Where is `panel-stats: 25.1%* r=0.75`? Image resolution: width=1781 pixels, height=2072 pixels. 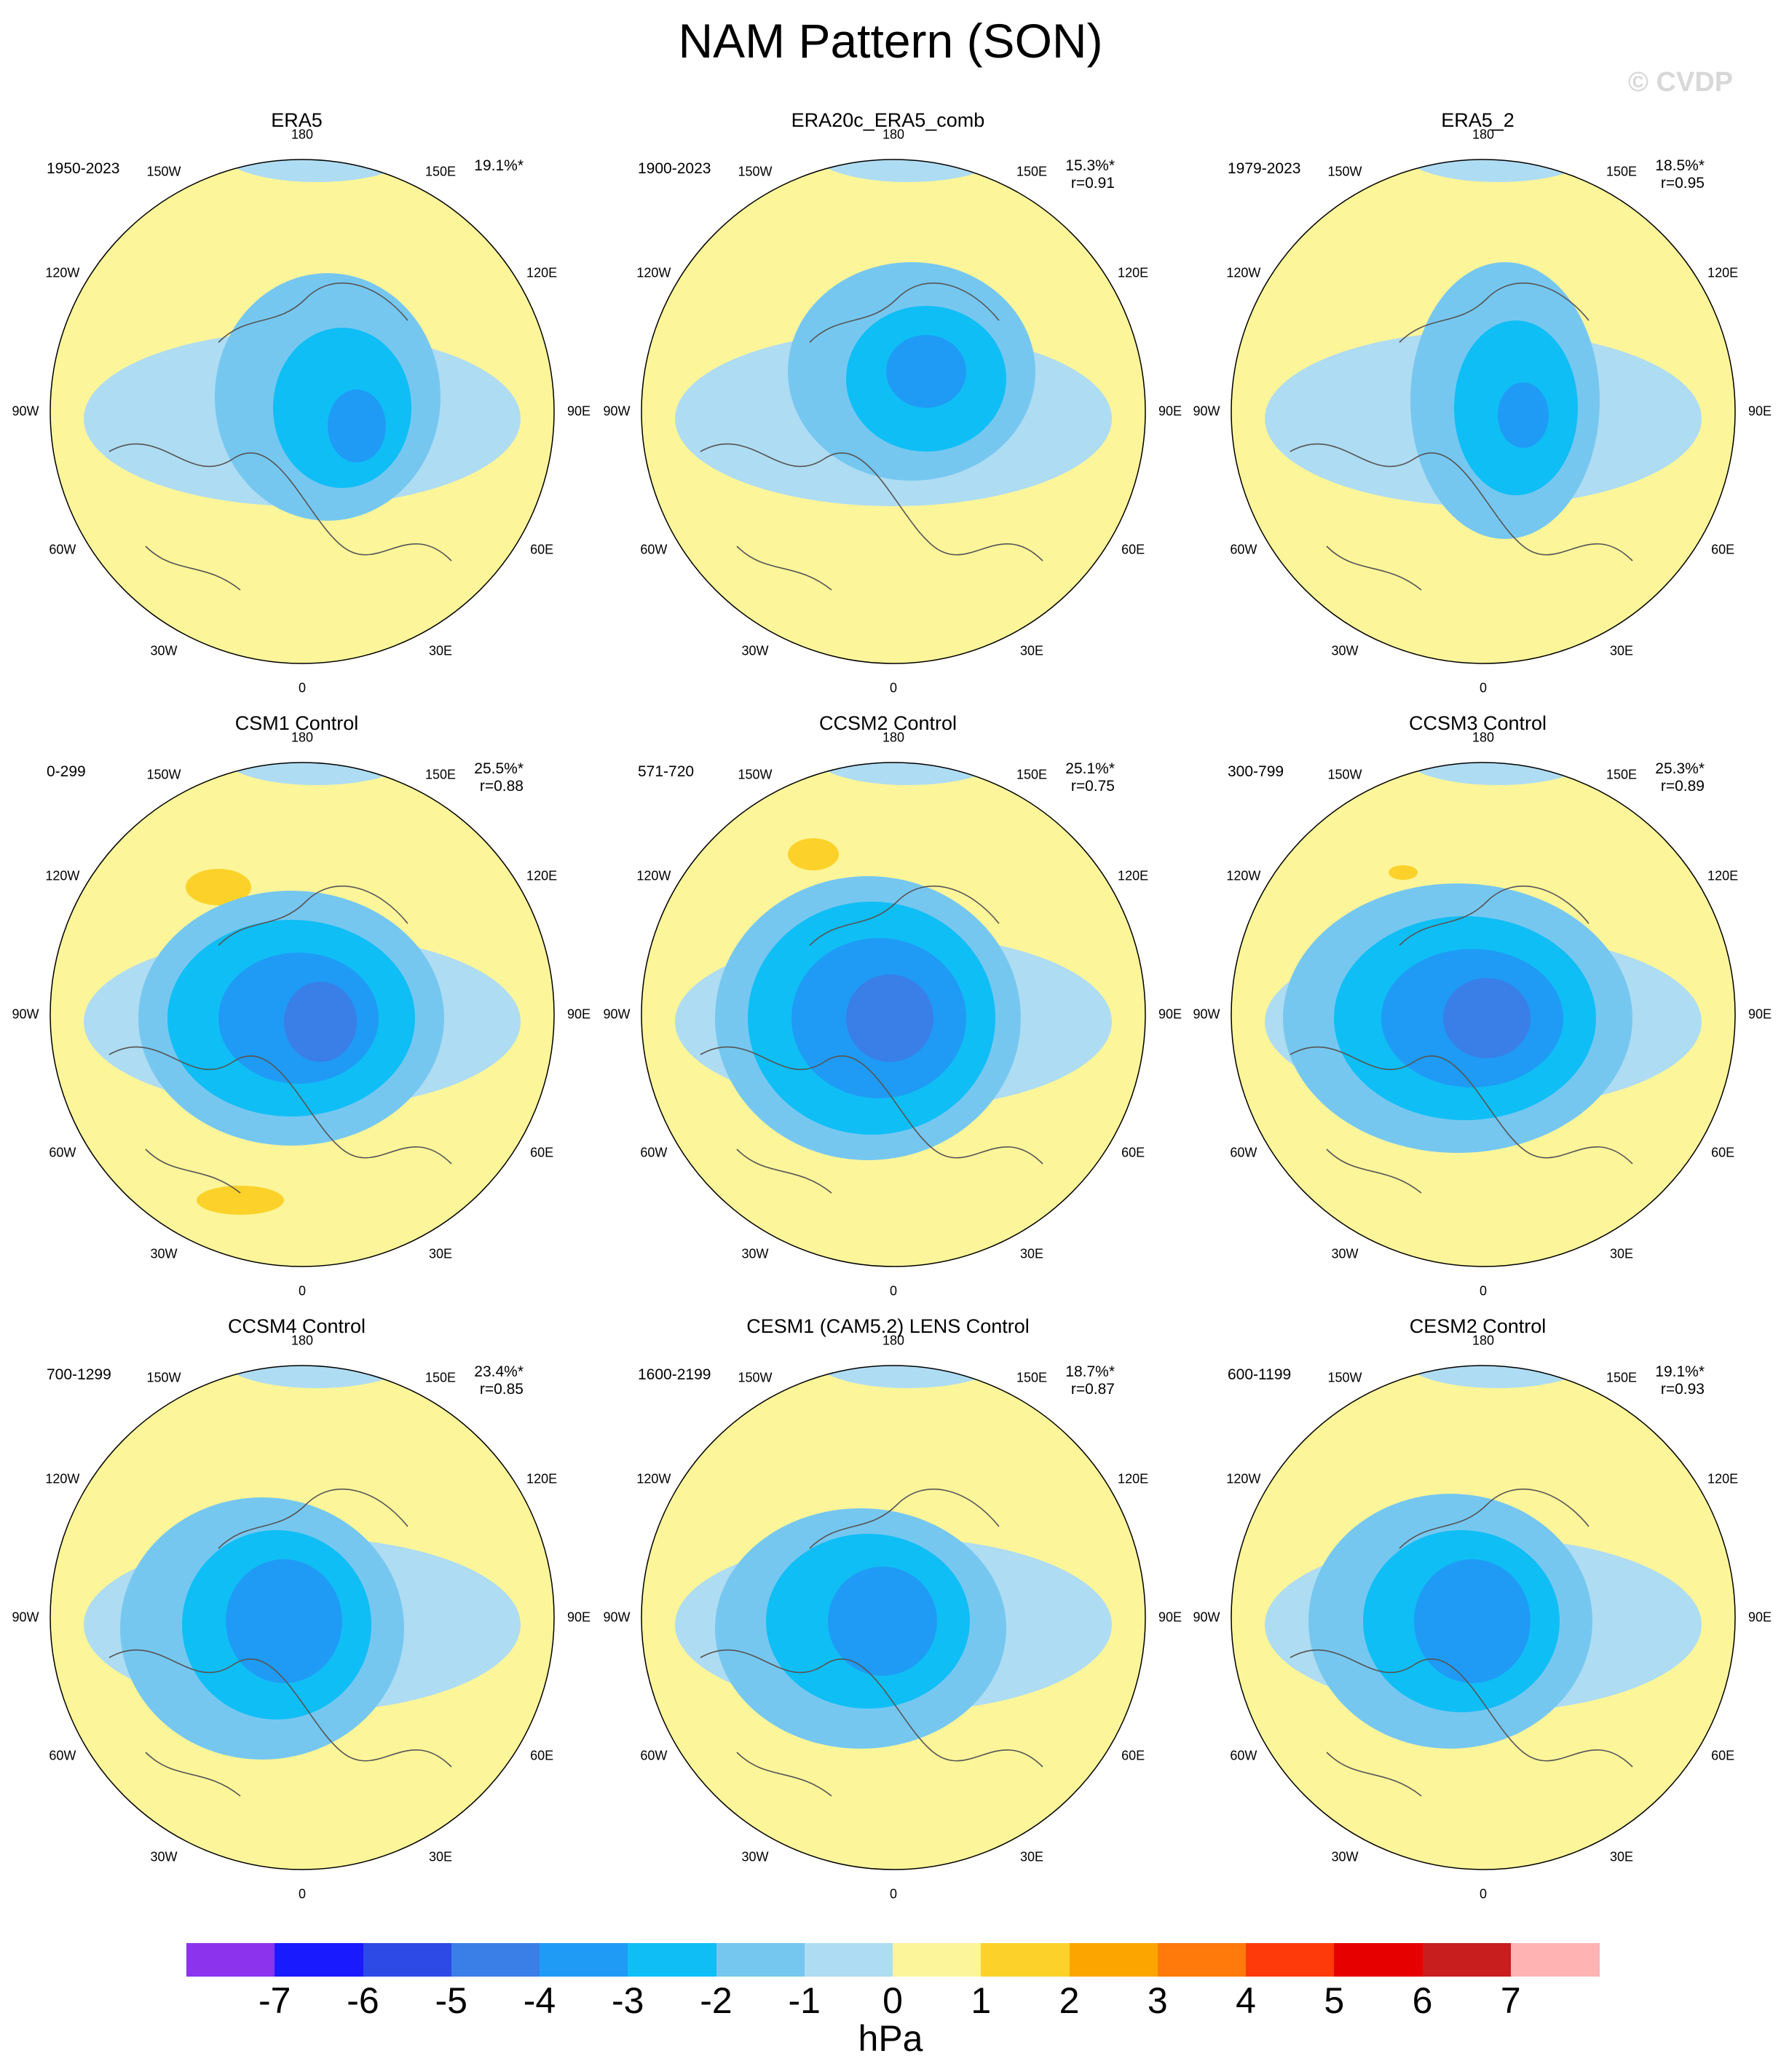
panel-stats: 25.1%* r=0.75 is located at coordinates (1090, 778).